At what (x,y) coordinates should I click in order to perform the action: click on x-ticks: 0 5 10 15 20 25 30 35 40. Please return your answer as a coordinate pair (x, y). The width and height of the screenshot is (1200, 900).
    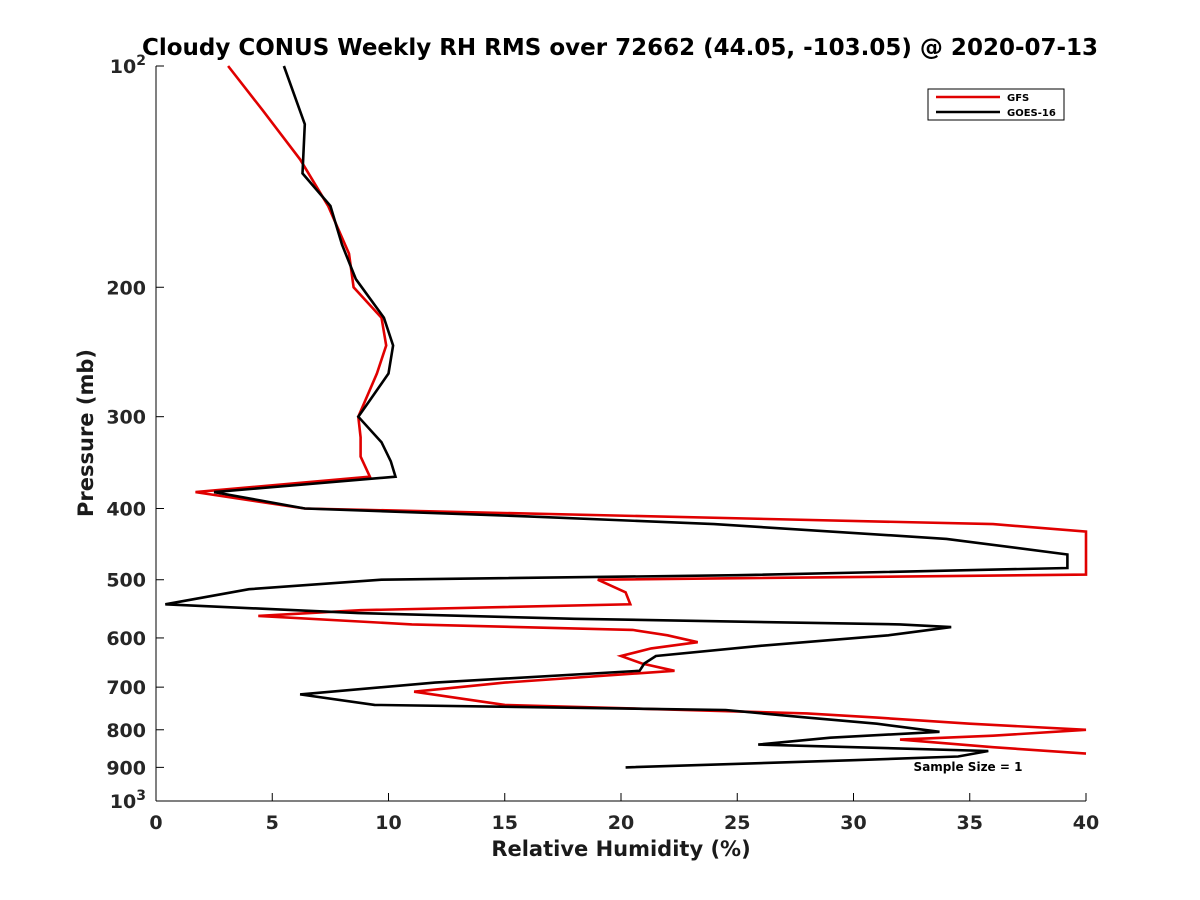
    Looking at the image, I should click on (624, 813).